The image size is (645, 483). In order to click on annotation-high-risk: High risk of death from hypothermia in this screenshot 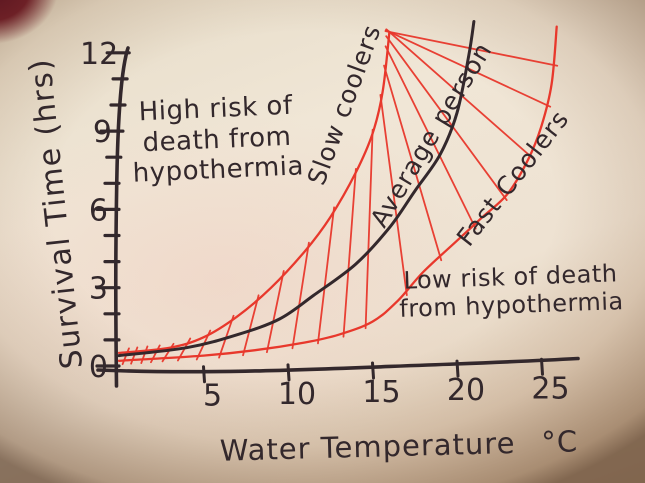, I will do `click(217, 140)`.